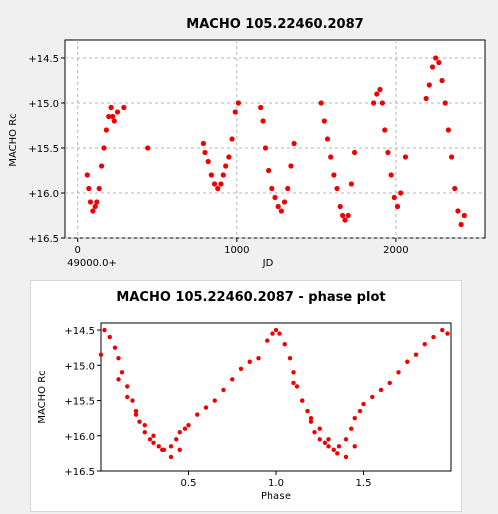 This screenshot has height=514, width=498. Describe the element at coordinates (43, 194) in the screenshot. I see `y-tick-label: +16.0` at that location.